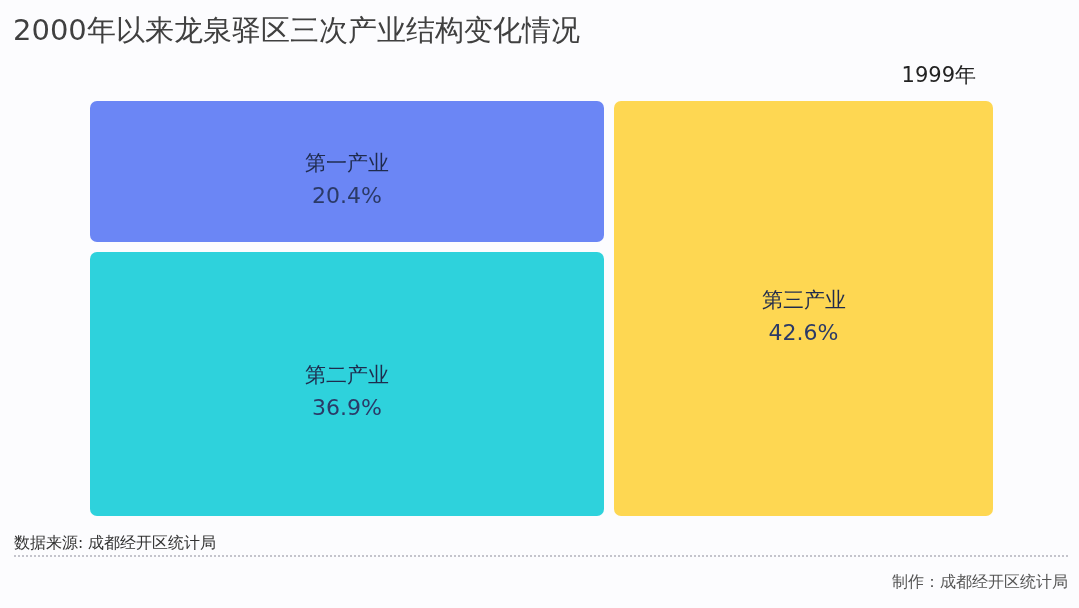  I want to click on text: 2000年以来龙泉驿区三次产业结构变化情况, so click(296, 30).